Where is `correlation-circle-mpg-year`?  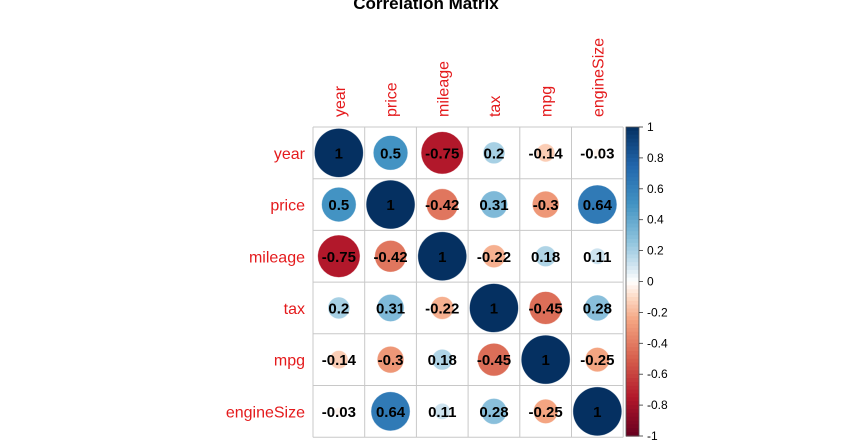 correlation-circle-mpg-year is located at coordinates (339, 360).